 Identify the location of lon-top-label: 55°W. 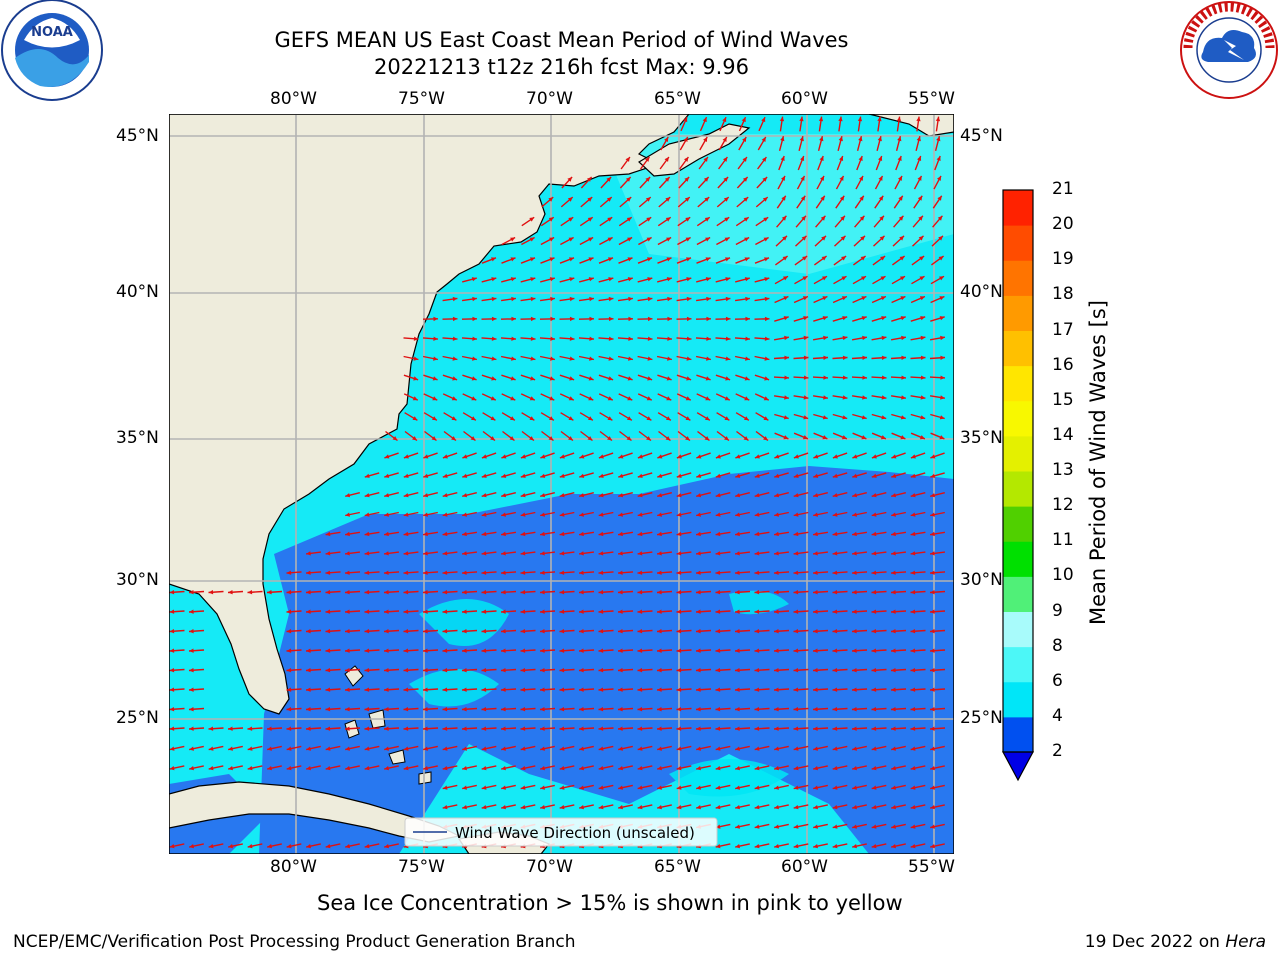
(931, 99).